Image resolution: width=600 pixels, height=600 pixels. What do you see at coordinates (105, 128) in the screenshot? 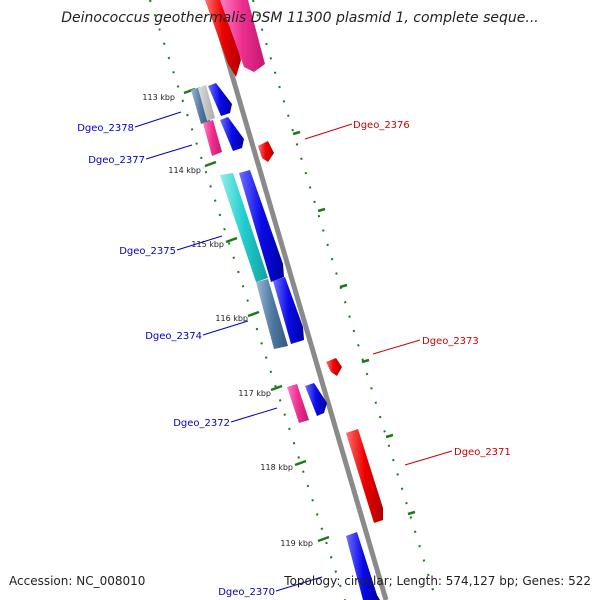
I see `gene-label-dgeo-2378: Dgeo_2378` at bounding box center [105, 128].